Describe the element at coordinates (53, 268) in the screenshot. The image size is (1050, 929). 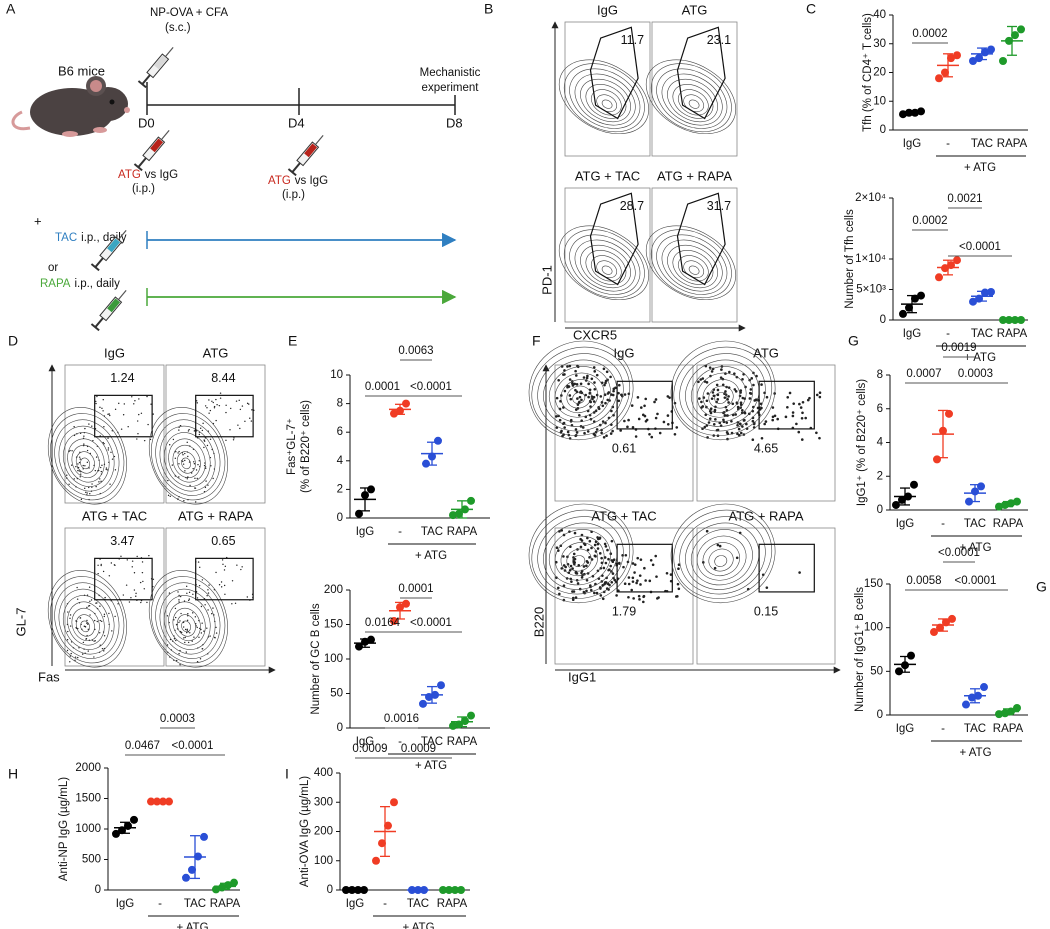
I see `or: or` at that location.